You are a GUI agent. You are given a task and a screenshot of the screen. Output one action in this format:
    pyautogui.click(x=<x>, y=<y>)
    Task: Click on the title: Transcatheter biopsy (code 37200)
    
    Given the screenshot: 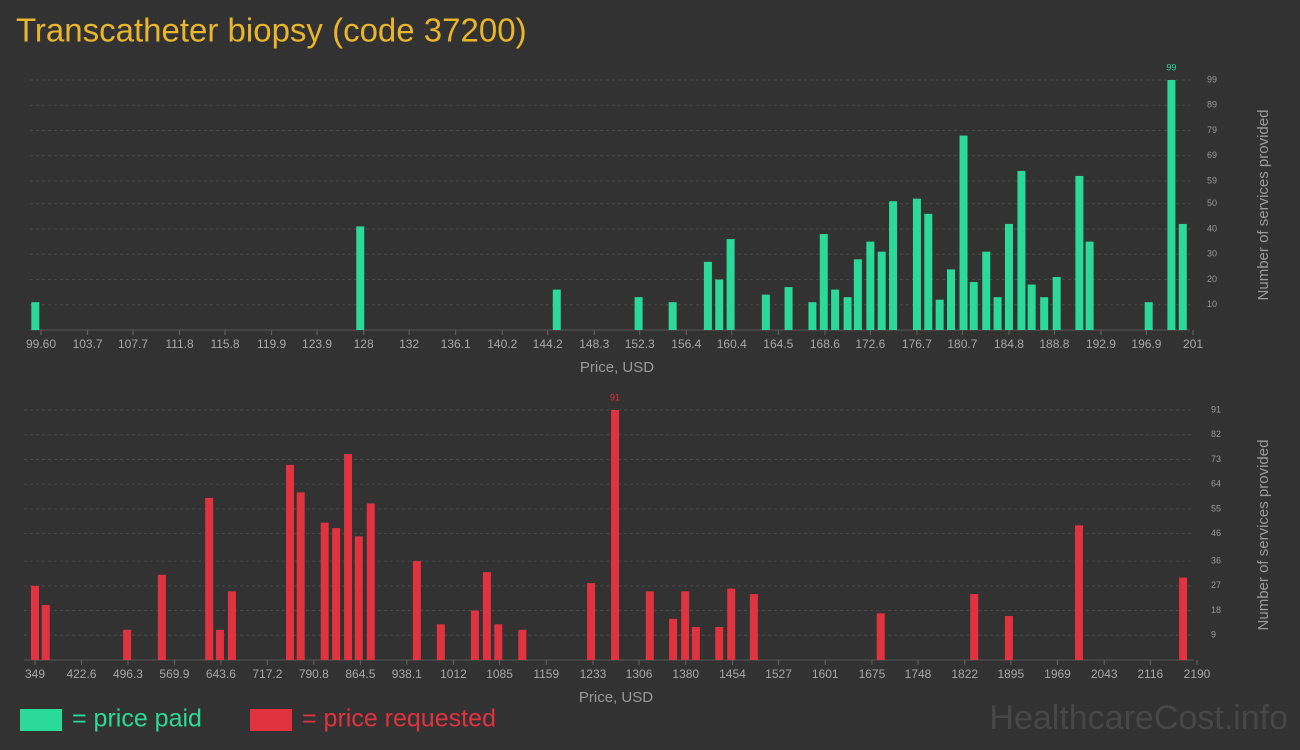 What is the action you would take?
    pyautogui.click(x=271, y=30)
    